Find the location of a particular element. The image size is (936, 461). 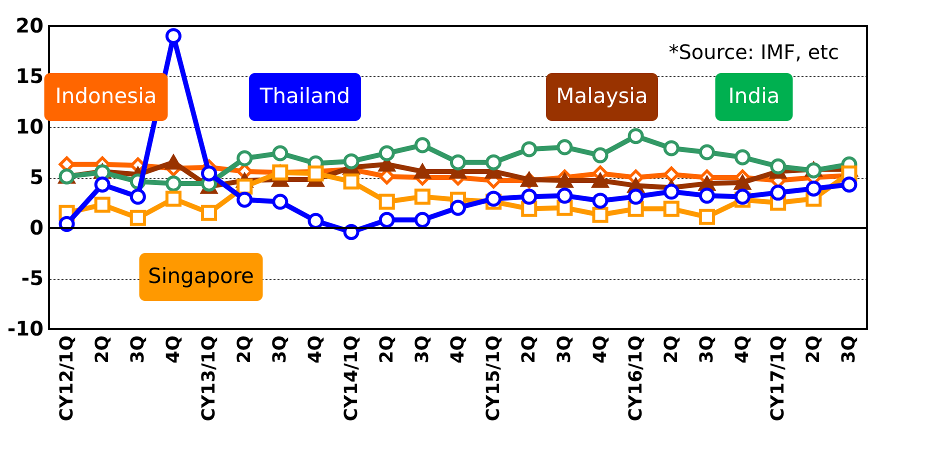

y-tick-label: 15 is located at coordinates (30, 76).